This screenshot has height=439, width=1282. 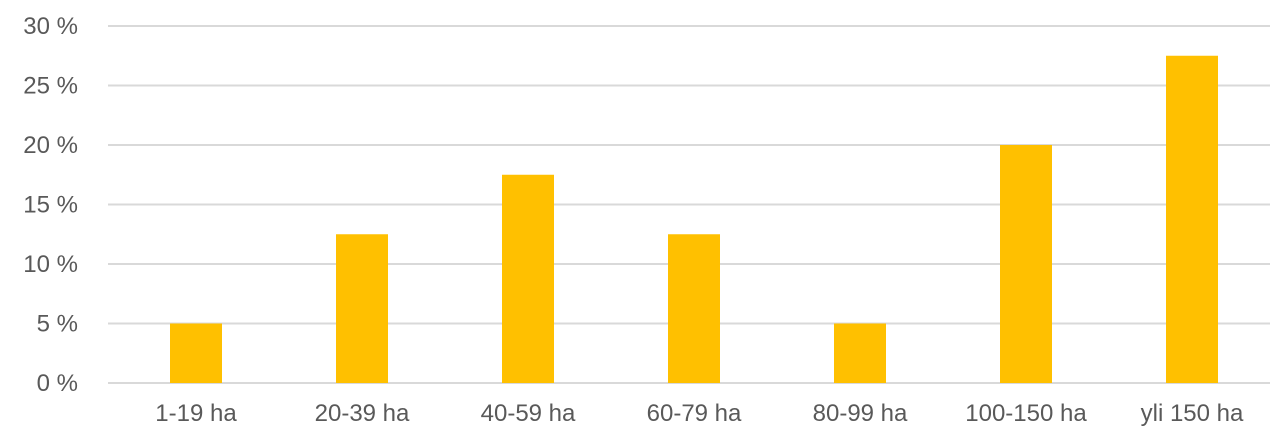 What do you see at coordinates (50, 26) in the screenshot?
I see `y-tick-label: 30 %` at bounding box center [50, 26].